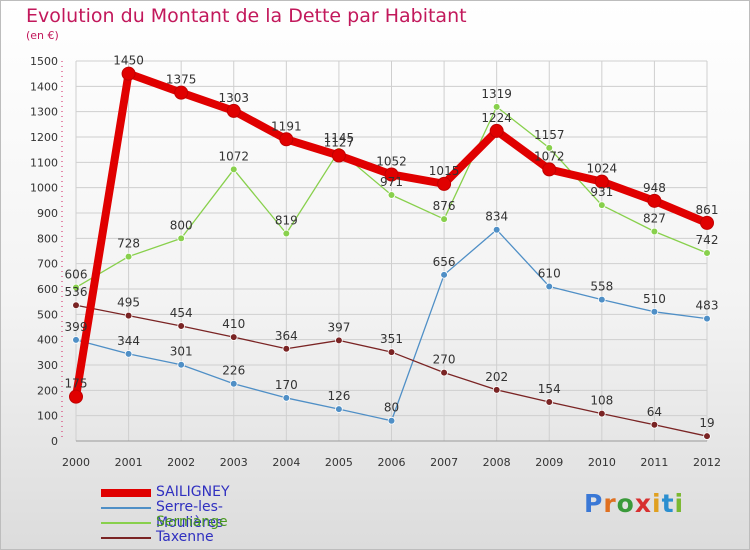  What do you see at coordinates (192, 522) in the screenshot?
I see `legend-label: Sermange` at bounding box center [192, 522].